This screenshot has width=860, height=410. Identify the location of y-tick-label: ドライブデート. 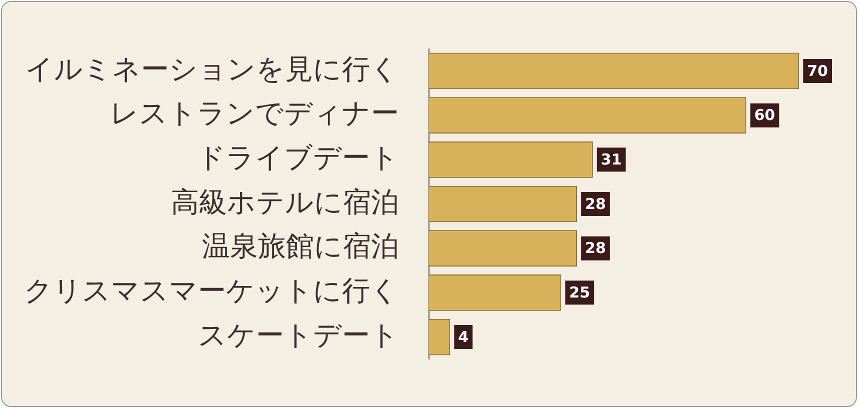
(298, 157).